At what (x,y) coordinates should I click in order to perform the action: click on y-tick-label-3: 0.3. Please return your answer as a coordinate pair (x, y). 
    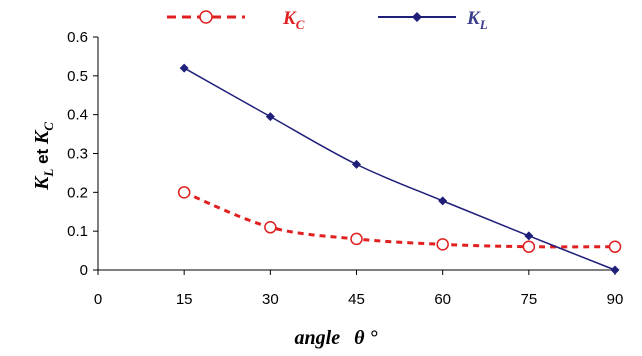
    Looking at the image, I should click on (77, 154).